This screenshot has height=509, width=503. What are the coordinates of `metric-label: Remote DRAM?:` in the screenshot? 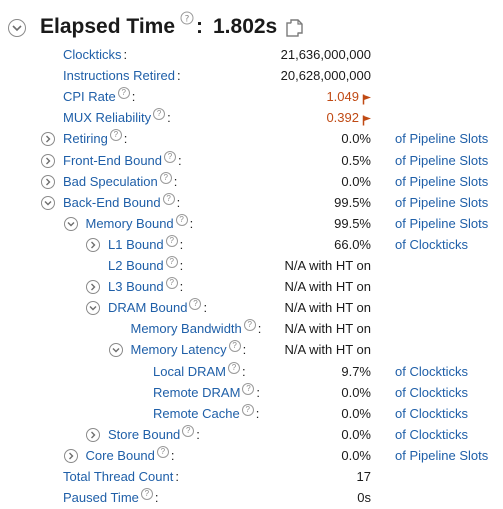 It's located at (207, 391).